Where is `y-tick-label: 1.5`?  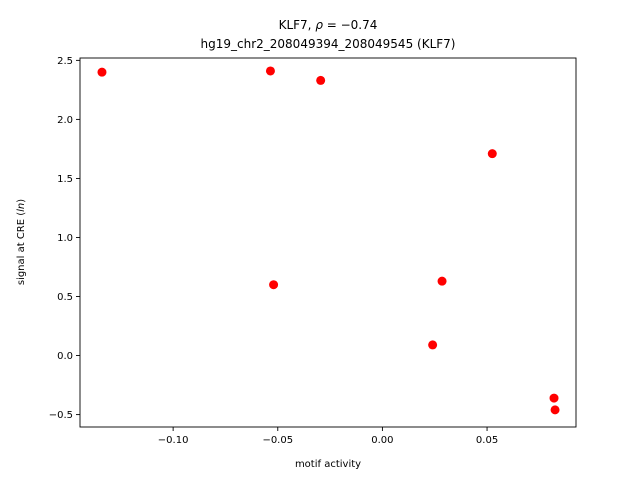 y-tick-label: 1.5 is located at coordinates (65, 179).